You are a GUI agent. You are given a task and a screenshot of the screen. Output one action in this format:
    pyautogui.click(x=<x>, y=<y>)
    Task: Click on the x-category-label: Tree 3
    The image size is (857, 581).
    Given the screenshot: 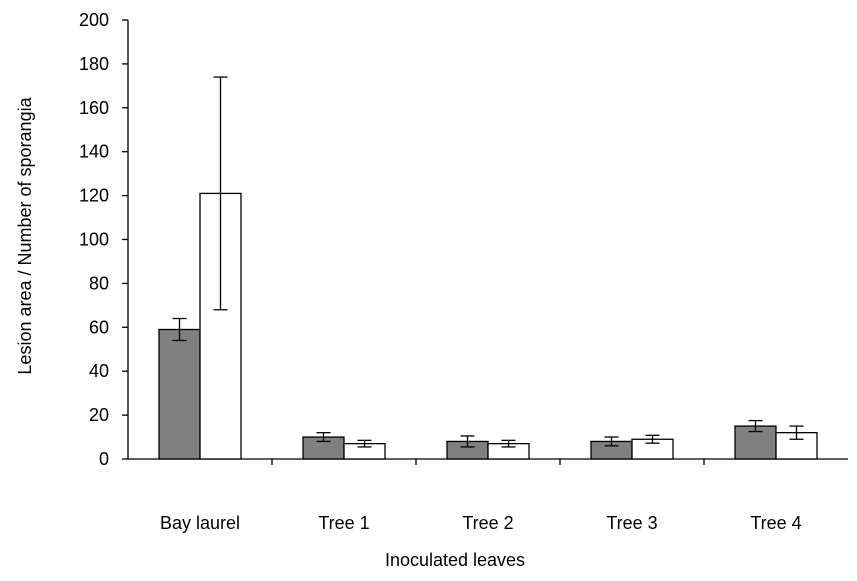 What is the action you would take?
    pyautogui.click(x=631, y=523)
    